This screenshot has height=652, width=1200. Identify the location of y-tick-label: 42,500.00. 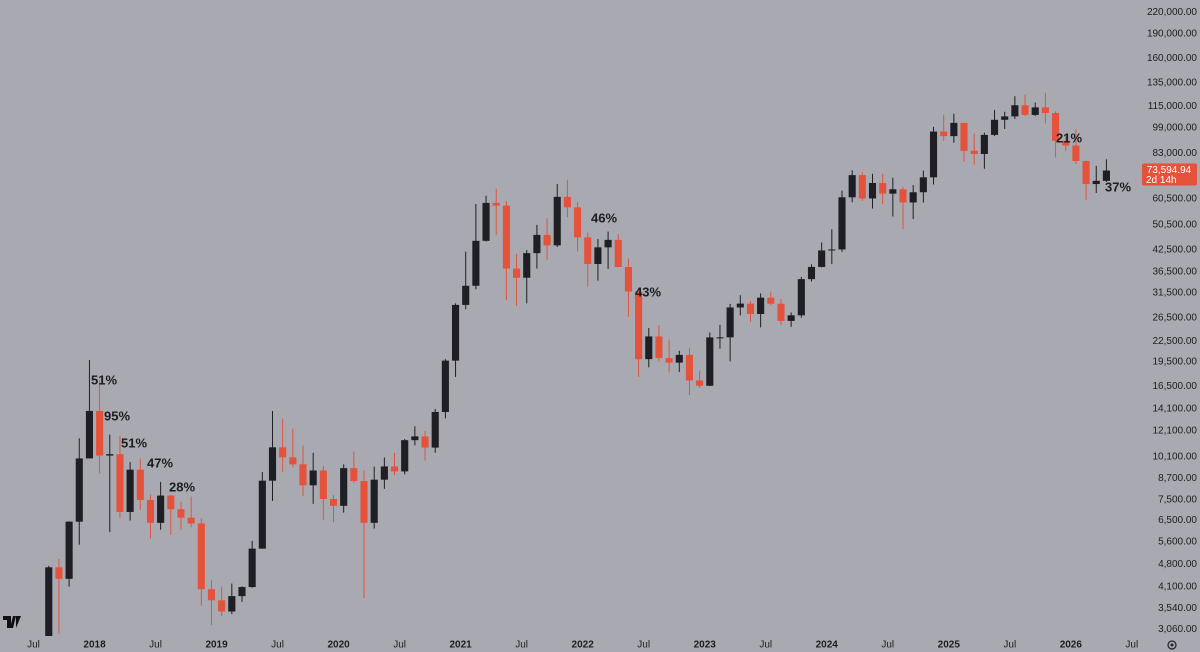
(1175, 249).